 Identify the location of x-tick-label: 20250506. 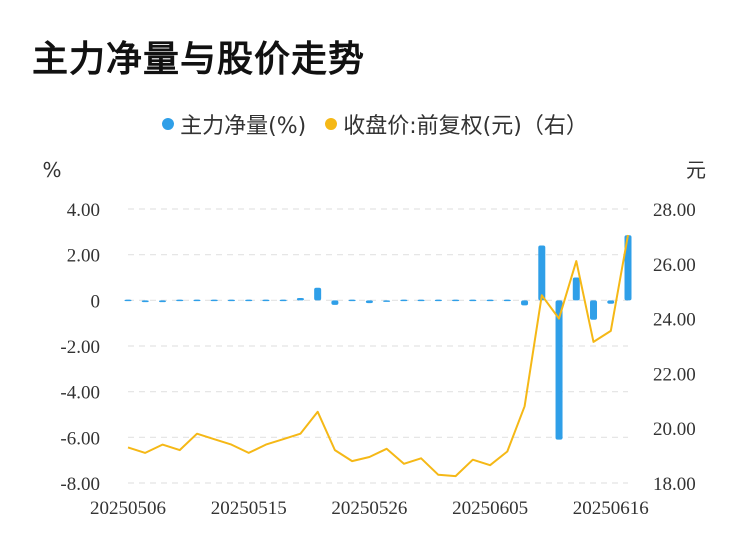
(128, 508).